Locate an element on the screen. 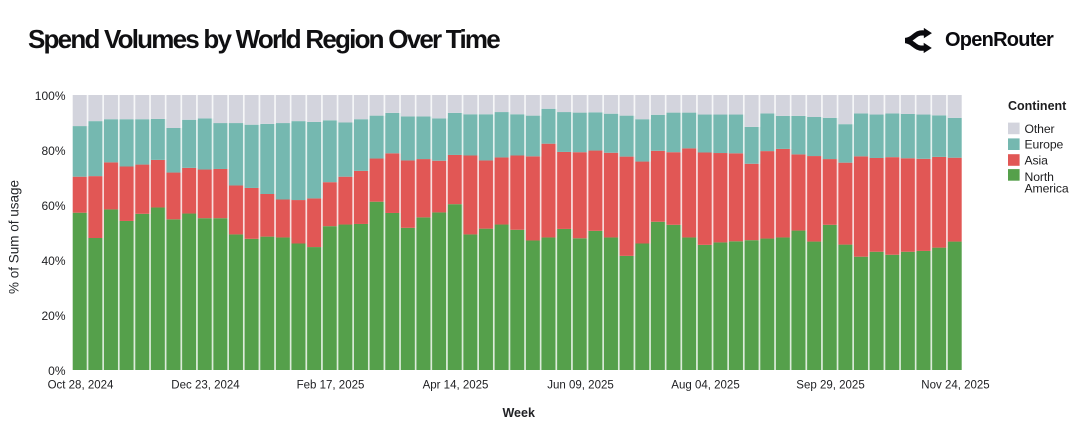 Image resolution: width=1080 pixels, height=430 pixels. svg-text: Dec 23, 2024 is located at coordinates (205, 386).